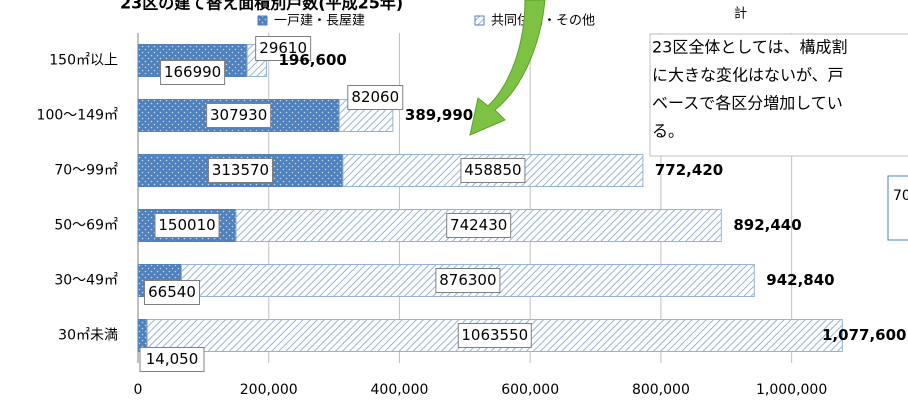  What do you see at coordinates (530, 390) in the screenshot?
I see `x-tick-label: 600,000` at bounding box center [530, 390].